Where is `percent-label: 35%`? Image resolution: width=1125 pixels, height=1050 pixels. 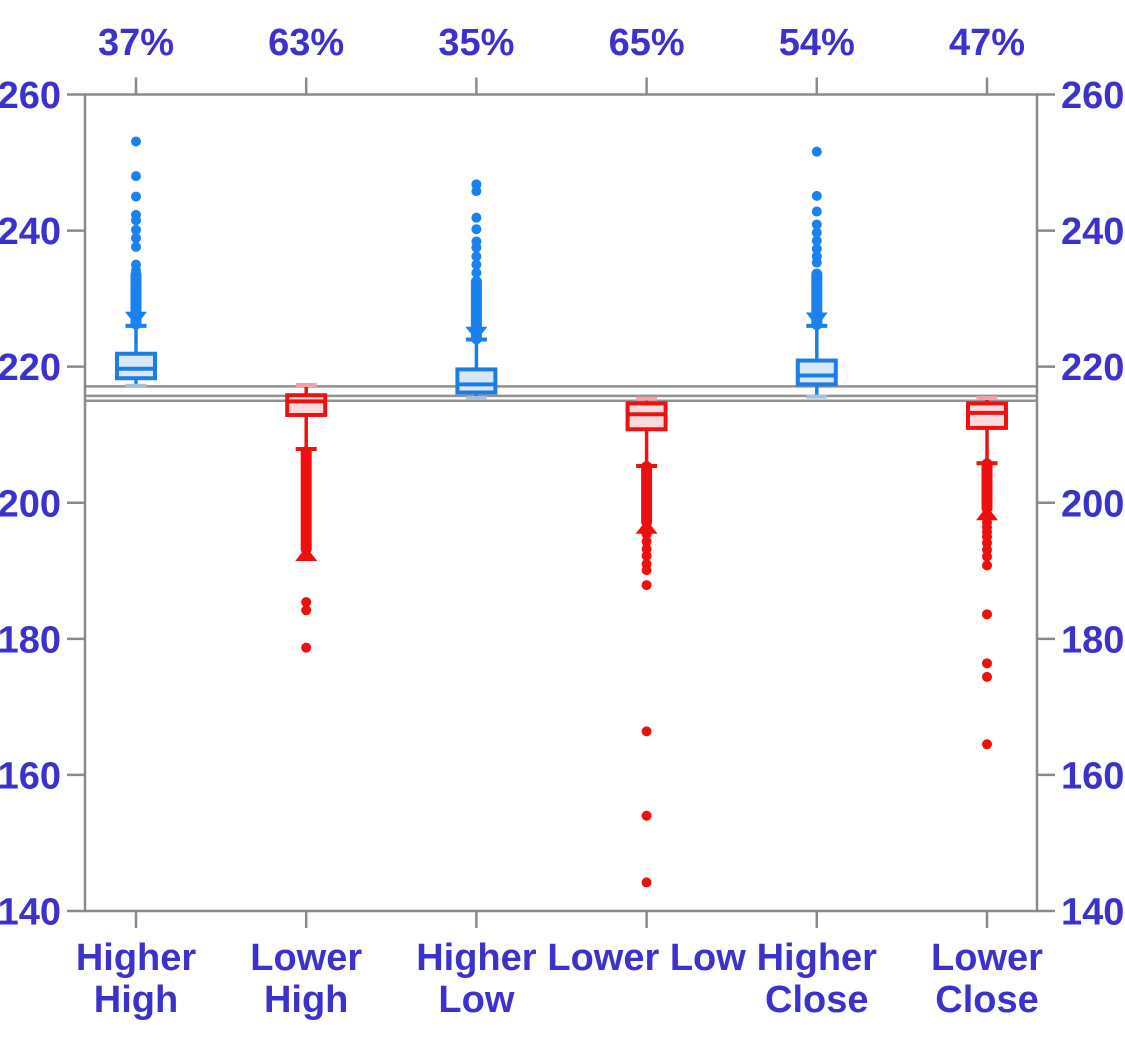
percent-label: 35% is located at coordinates (476, 43).